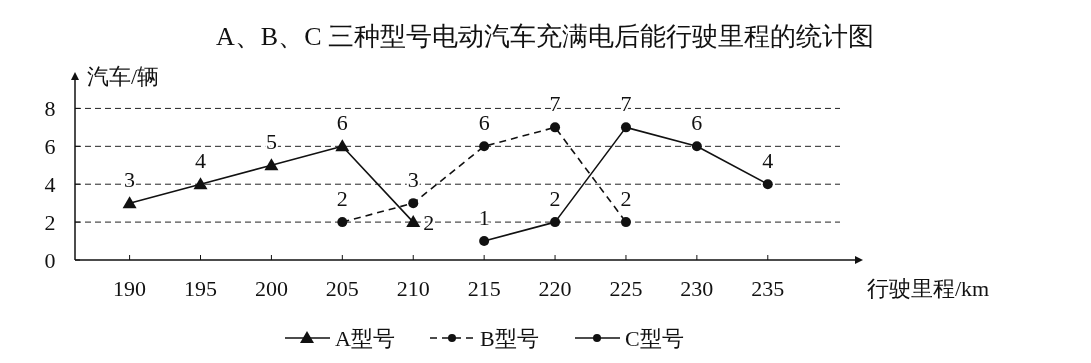 The image size is (1091, 363). I want to click on x-tick-label: 235, so click(768, 288).